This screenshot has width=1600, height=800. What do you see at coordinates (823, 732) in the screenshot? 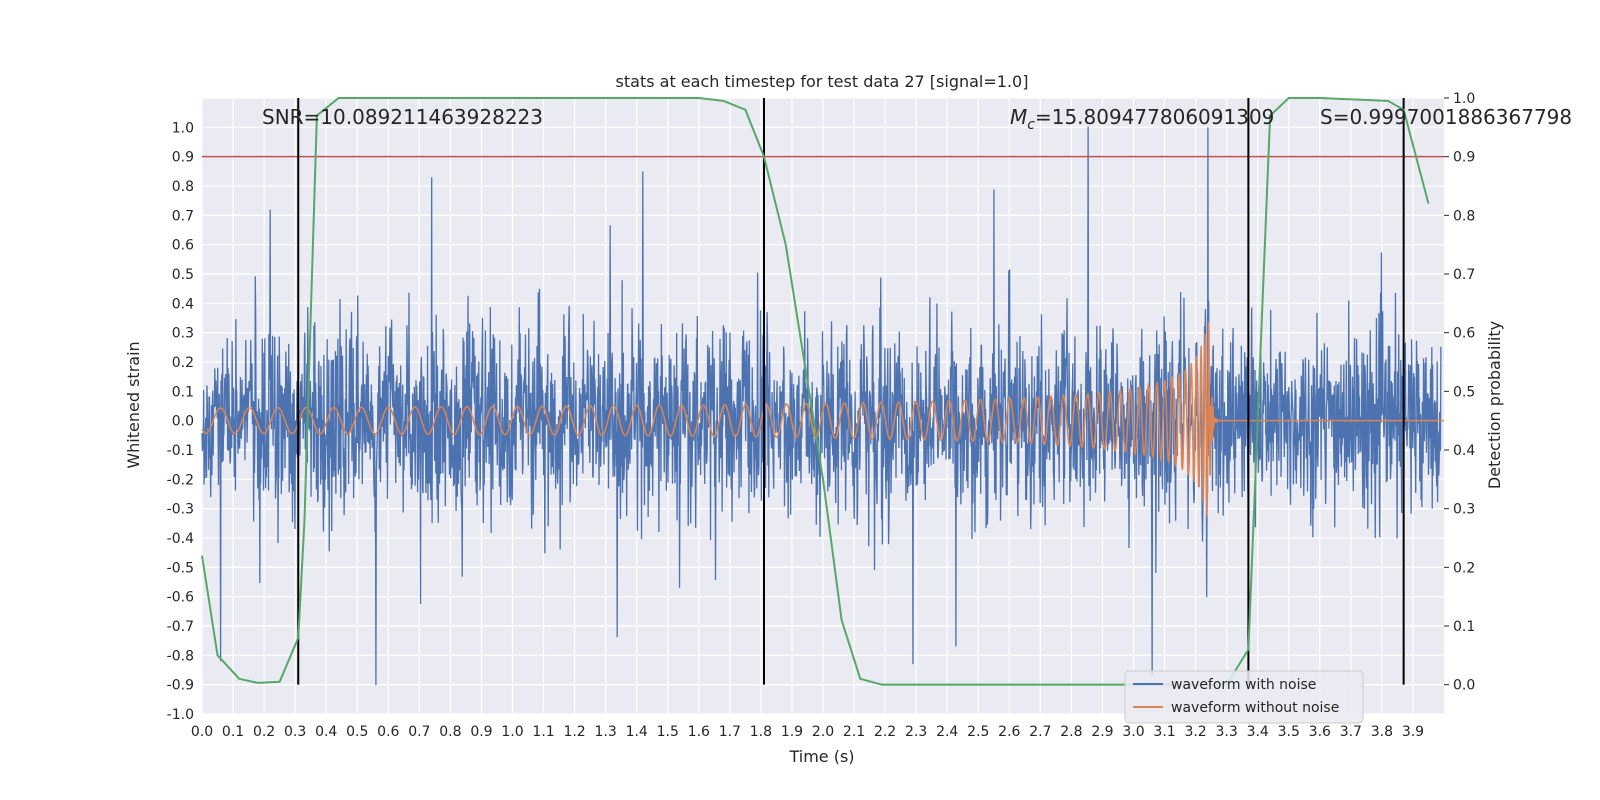
I see `x-tick-label: 2.0` at bounding box center [823, 732].